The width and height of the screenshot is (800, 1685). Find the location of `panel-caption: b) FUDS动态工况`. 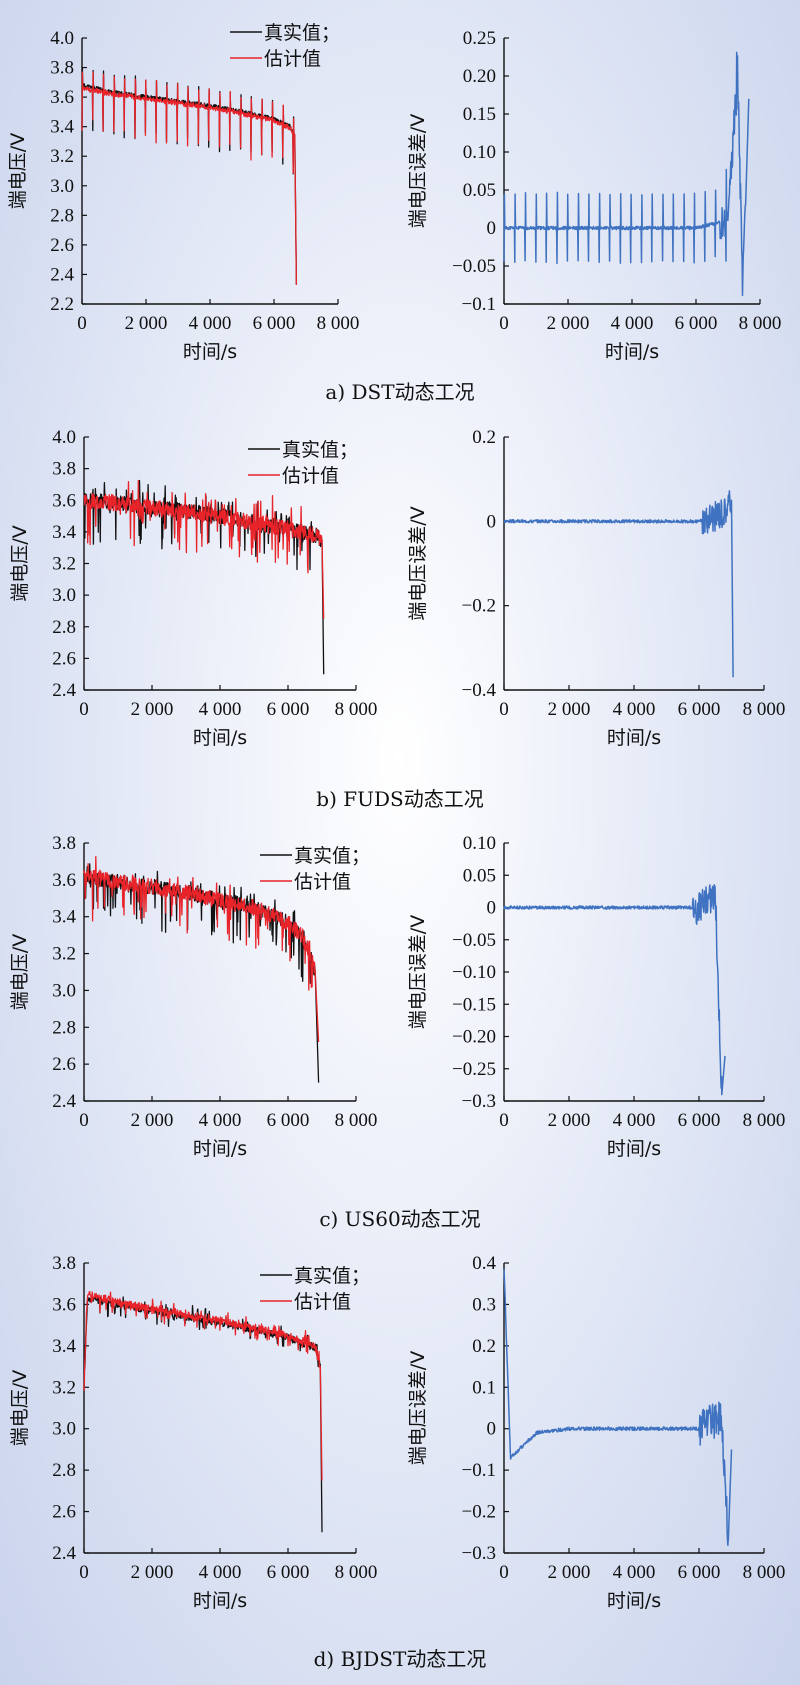

panel-caption: b) FUDS动态工况 is located at coordinates (400, 799).